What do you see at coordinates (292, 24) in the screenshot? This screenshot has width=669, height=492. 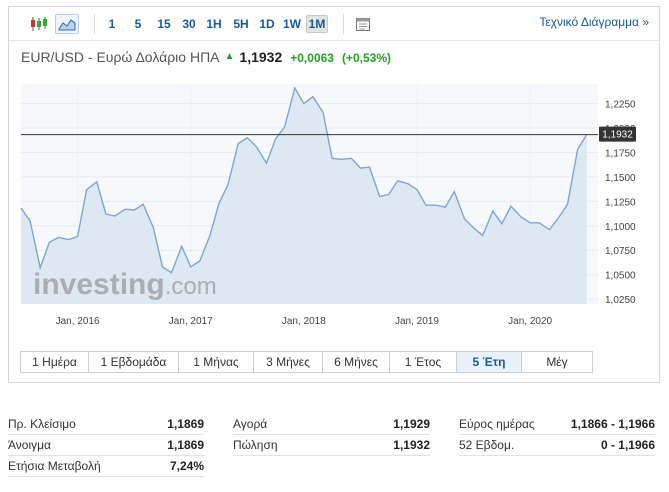 I see `timeframe-1w-button: 1W` at bounding box center [292, 24].